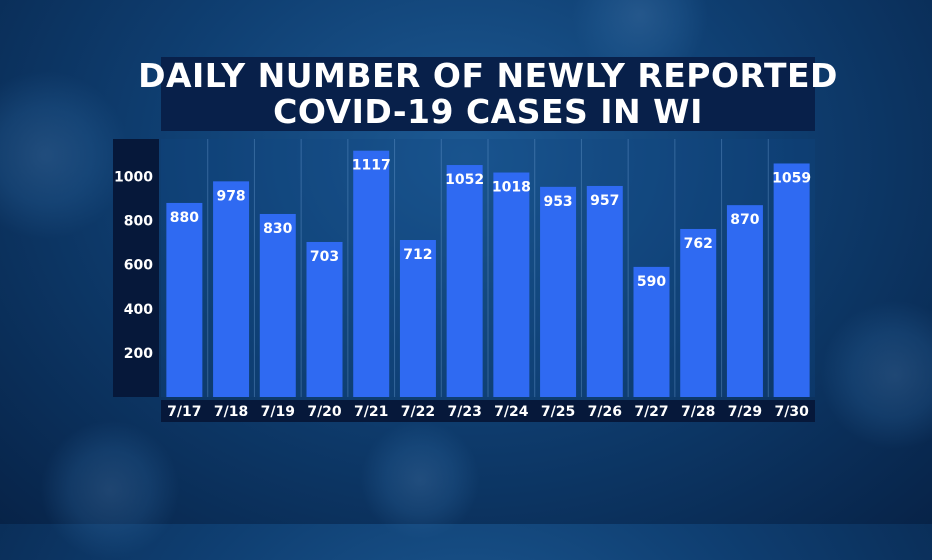 The width and height of the screenshot is (932, 560). I want to click on y-tick-label: 1000, so click(133, 177).